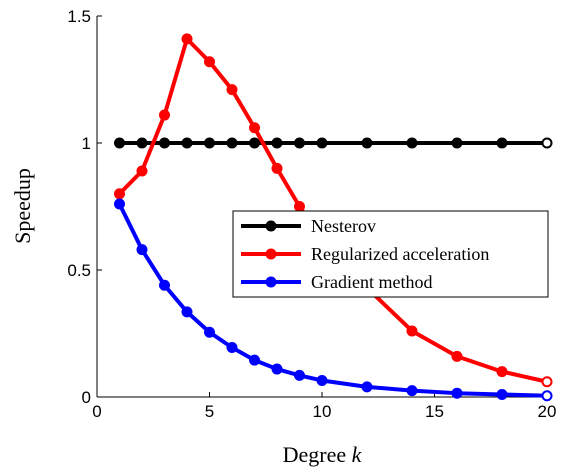 This screenshot has height=473, width=587. What do you see at coordinates (271, 254) in the screenshot?
I see `legend-marker-regularized-acceleration` at bounding box center [271, 254].